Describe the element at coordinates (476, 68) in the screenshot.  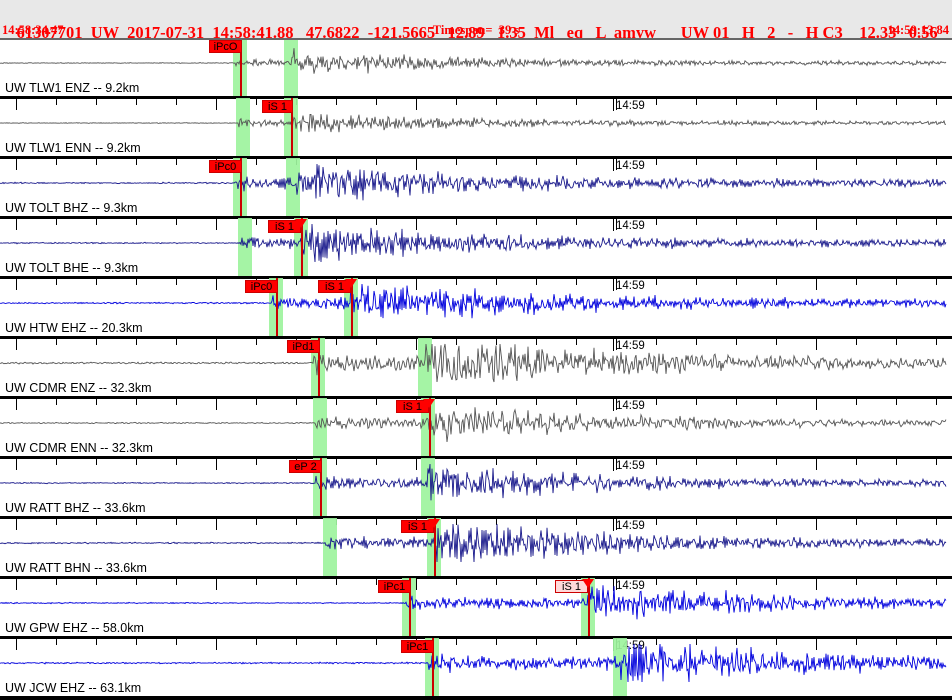
I see `trace-row: UW TLW1 ENZ -- 9.2km` at that location.